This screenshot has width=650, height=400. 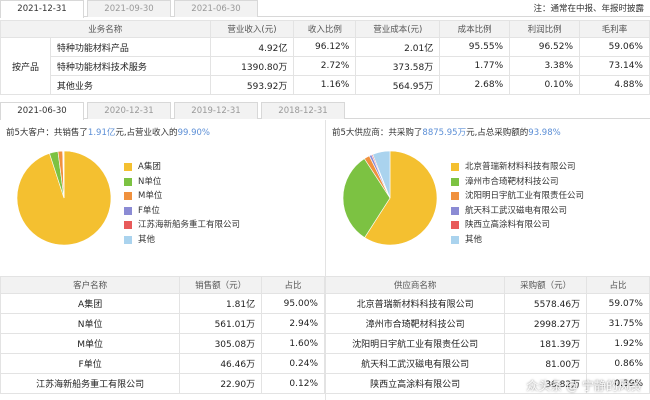 What do you see at coordinates (130, 66) in the screenshot?
I see `business-name: 特种功能材料技术服务` at bounding box center [130, 66].